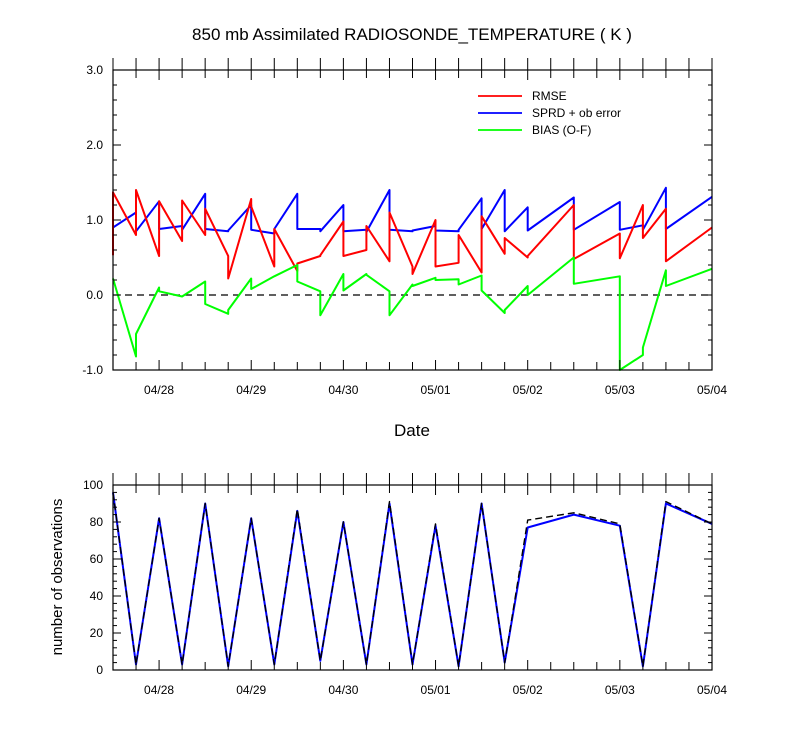 The height and width of the screenshot is (750, 800). I want to click on top-xtick-label: 05/02, so click(528, 390).